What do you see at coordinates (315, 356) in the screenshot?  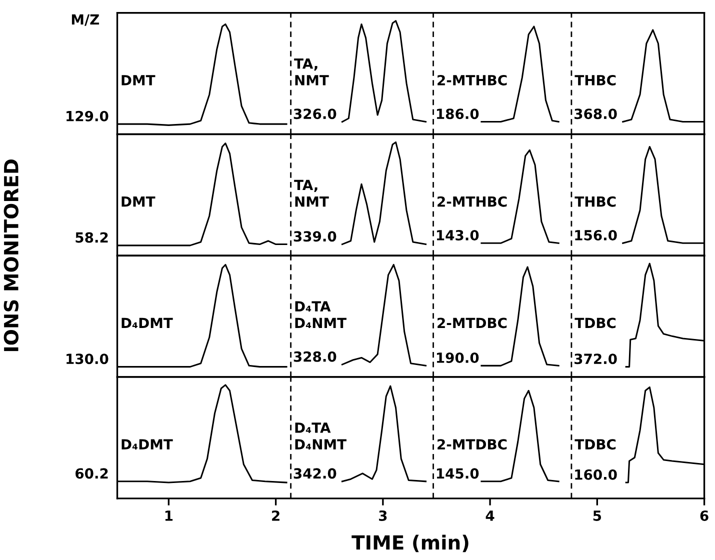 I see `annotation: 328.0` at bounding box center [315, 356].